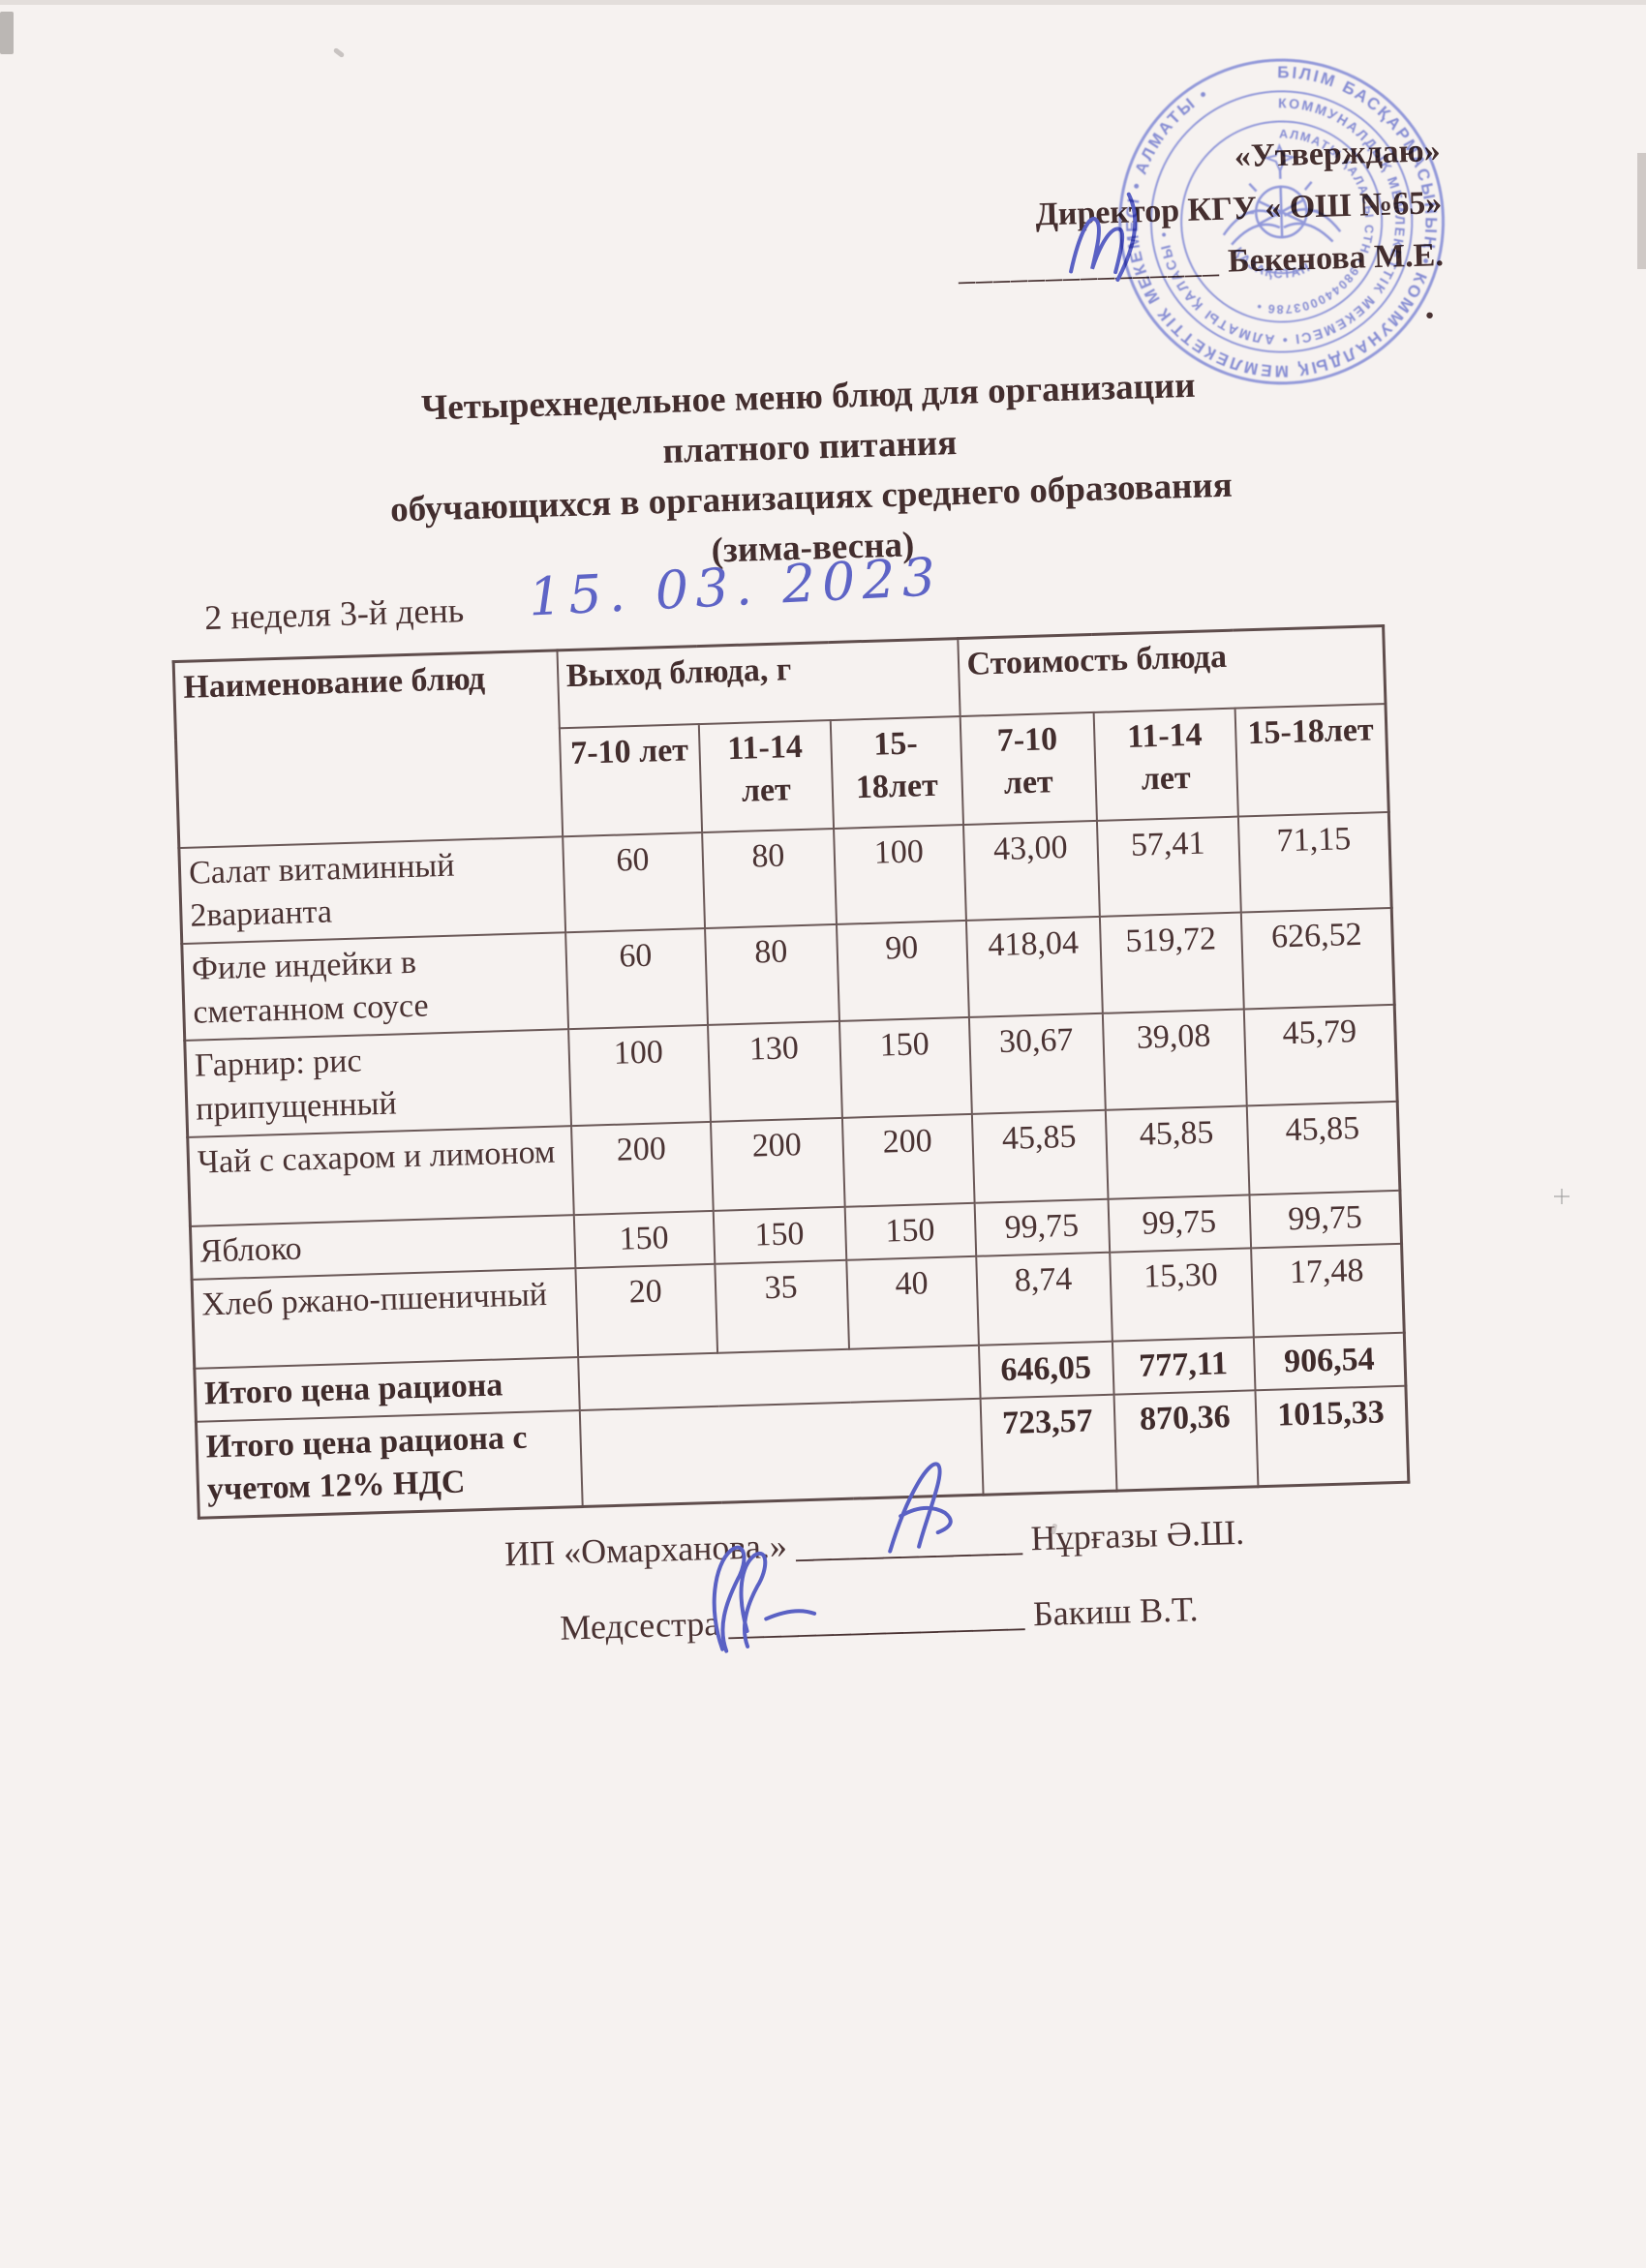  What do you see at coordinates (1174, 1060) in the screenshot?
I see `price-cell: 39,08` at bounding box center [1174, 1060].